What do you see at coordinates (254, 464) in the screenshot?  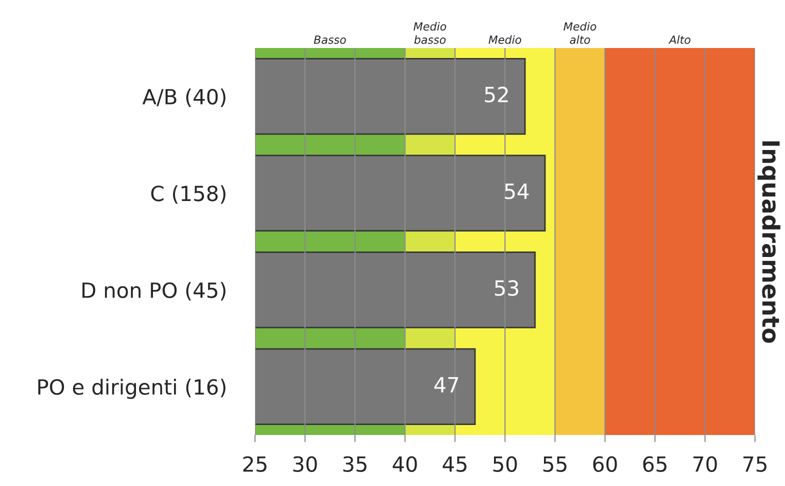 I see `x-tick-label: 25` at bounding box center [254, 464].